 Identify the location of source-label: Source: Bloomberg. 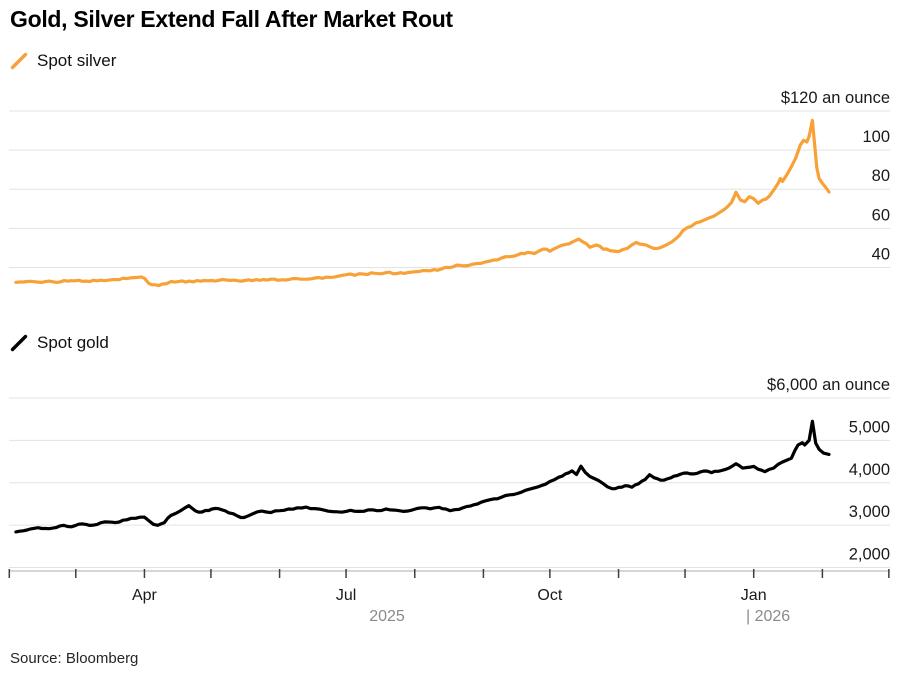
(74, 658).